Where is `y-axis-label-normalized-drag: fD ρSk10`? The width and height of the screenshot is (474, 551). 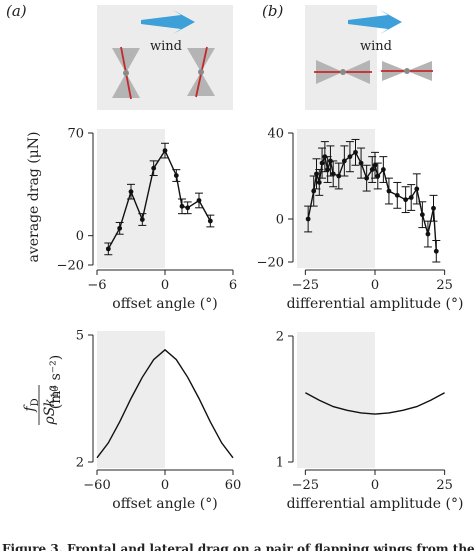
y-axis-label-normalized-drag: fD ρSk10 is located at coordinates (41, 405).